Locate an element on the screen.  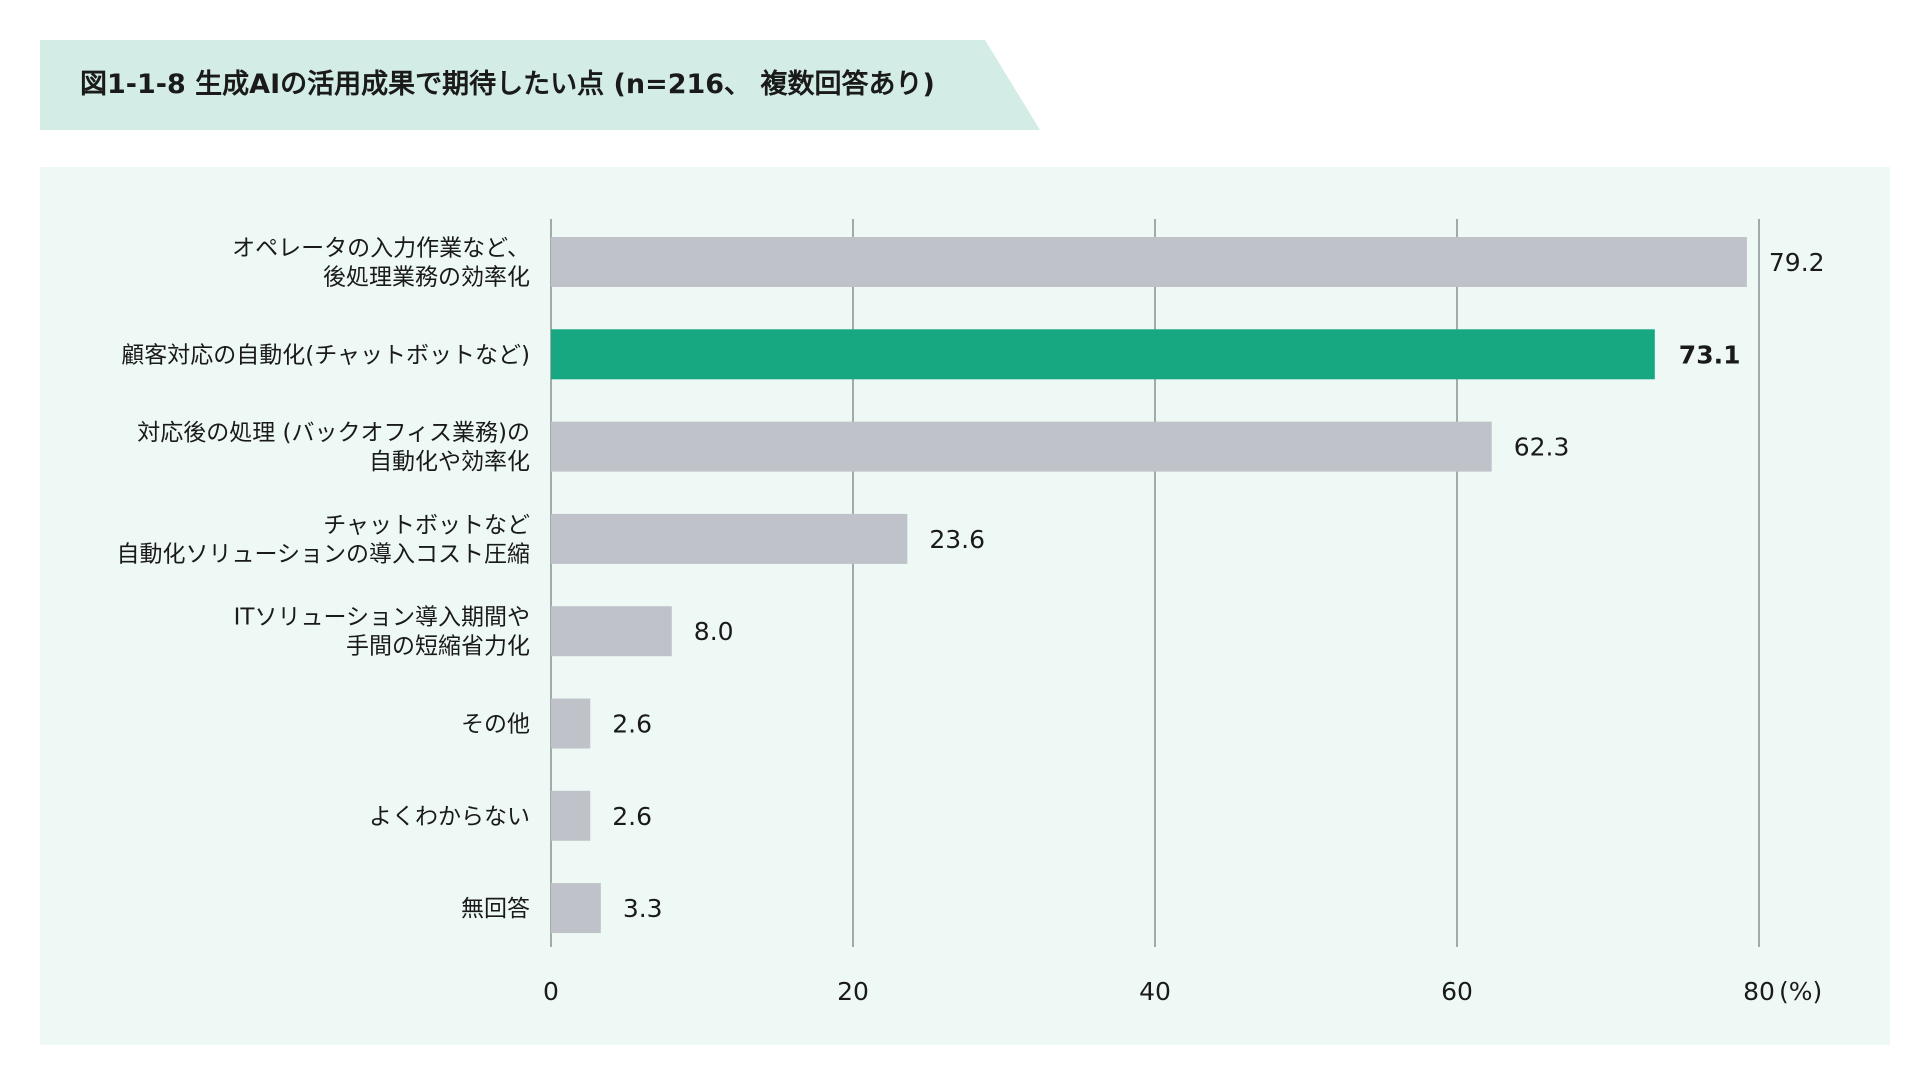
category-label: よくわからない is located at coordinates (449, 817).